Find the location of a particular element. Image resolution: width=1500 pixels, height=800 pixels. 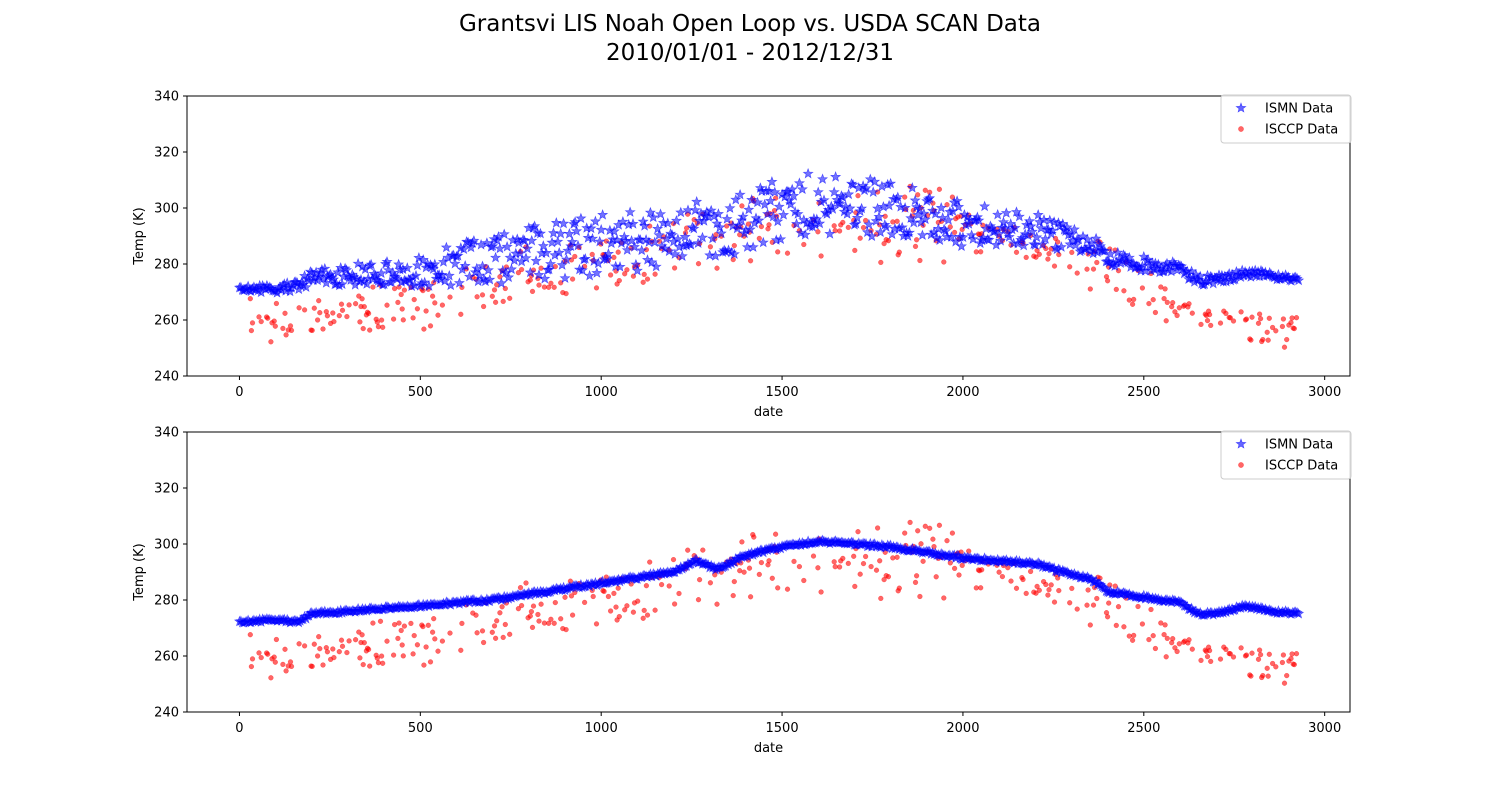

legend-label: ISCCP Data is located at coordinates (1301, 130).